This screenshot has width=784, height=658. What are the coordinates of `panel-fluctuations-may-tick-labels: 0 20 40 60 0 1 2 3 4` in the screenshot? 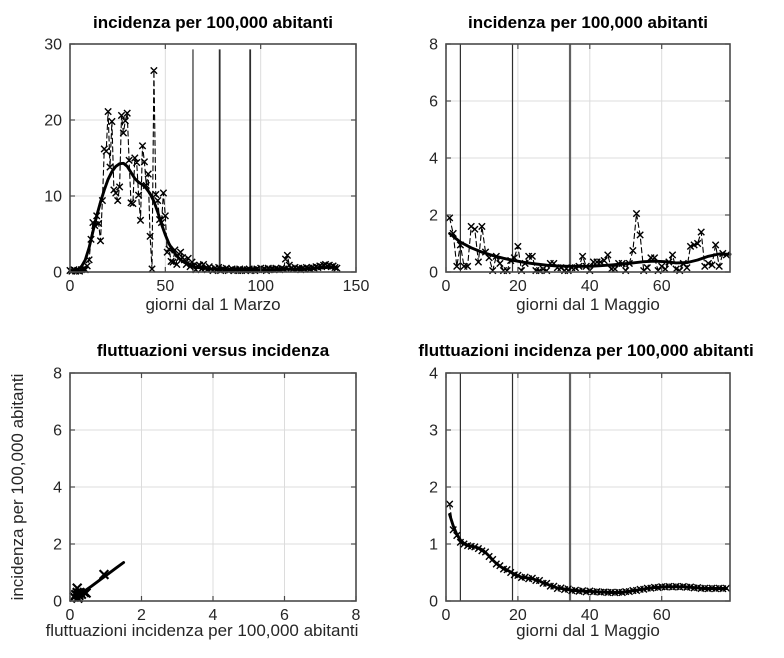 It's located at (550, 495).